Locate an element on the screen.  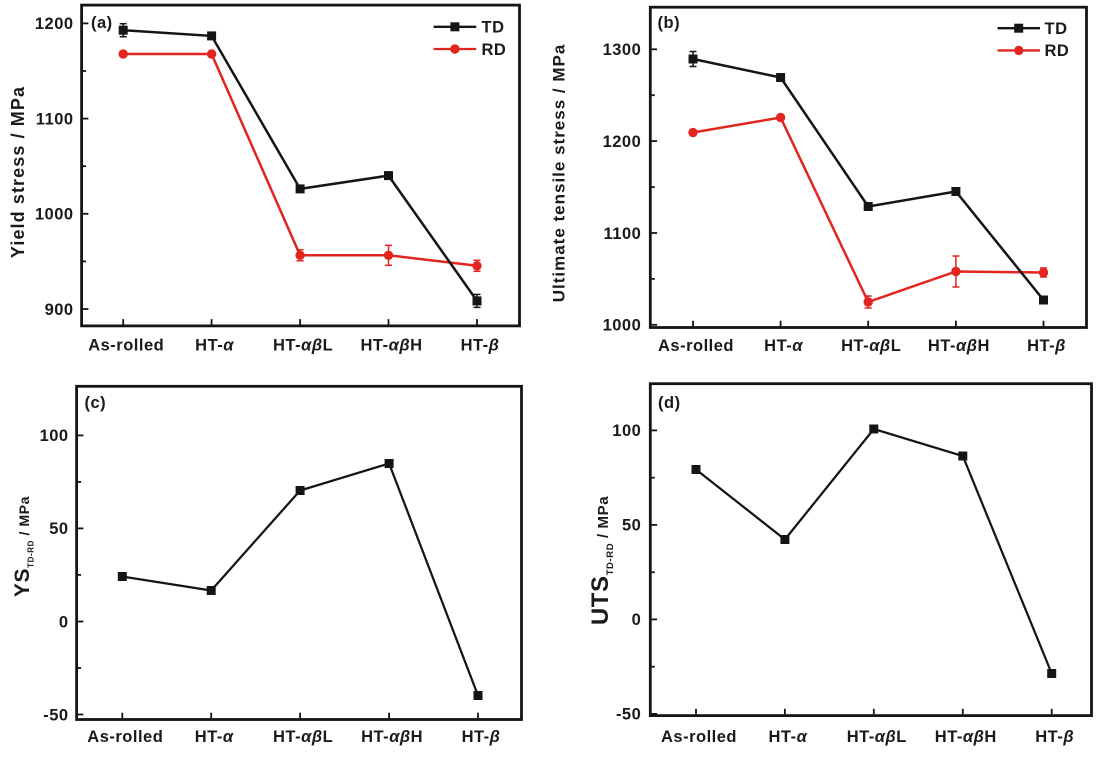
svg-text: 1300 is located at coordinates (622, 50).